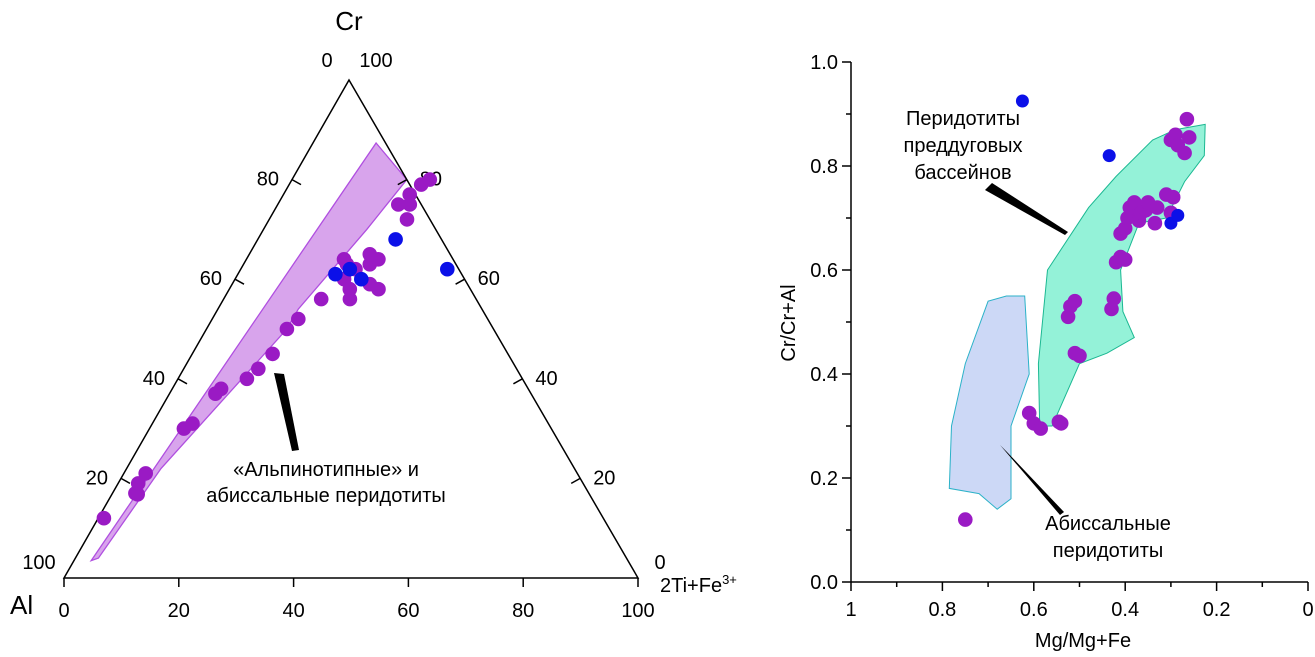  Describe the element at coordinates (326, 496) in the screenshot. I see `ternary-field-label-line-2: абиссальные перидотиты` at that location.